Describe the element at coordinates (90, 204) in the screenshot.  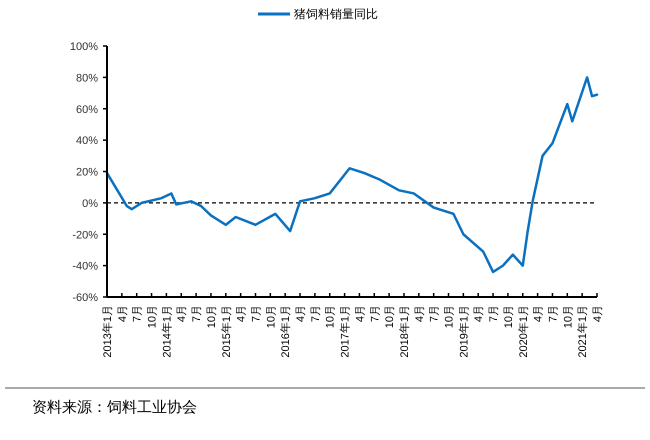
I see `y-tick-label: 0%` at that location.